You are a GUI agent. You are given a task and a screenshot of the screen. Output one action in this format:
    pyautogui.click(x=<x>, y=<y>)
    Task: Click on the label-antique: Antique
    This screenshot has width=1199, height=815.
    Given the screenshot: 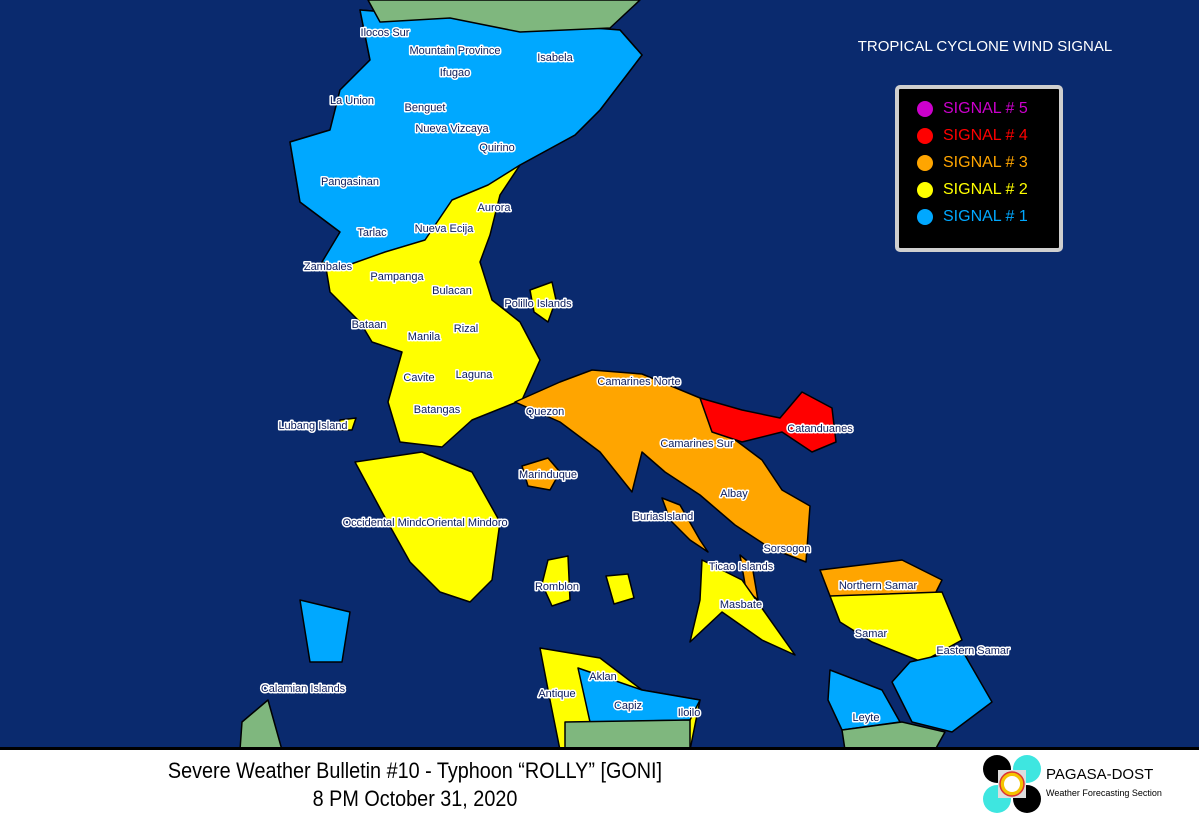 What is the action you would take?
    pyautogui.click(x=556, y=694)
    